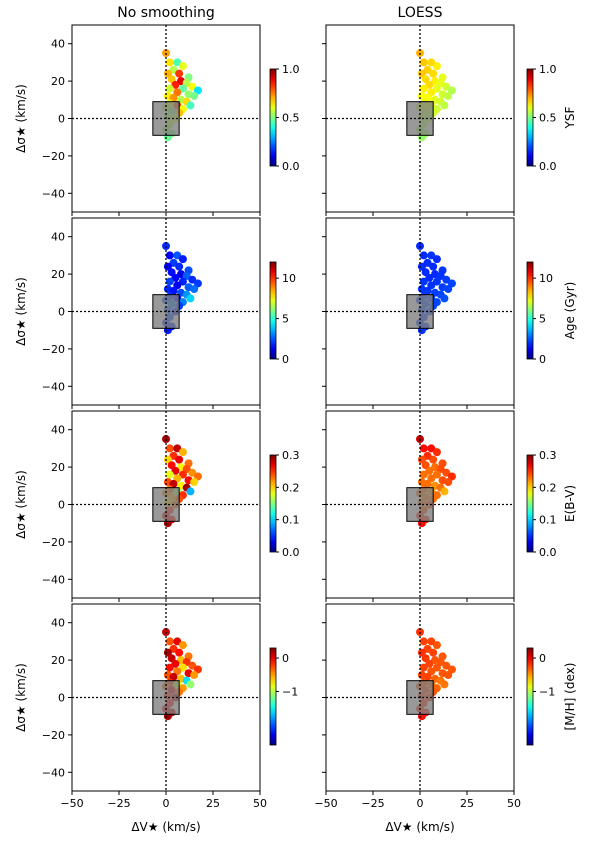 This screenshot has height=843, width=601. Describe the element at coordinates (570, 697) in the screenshot. I see `colorbar-label: [M/H] (dex)` at that location.